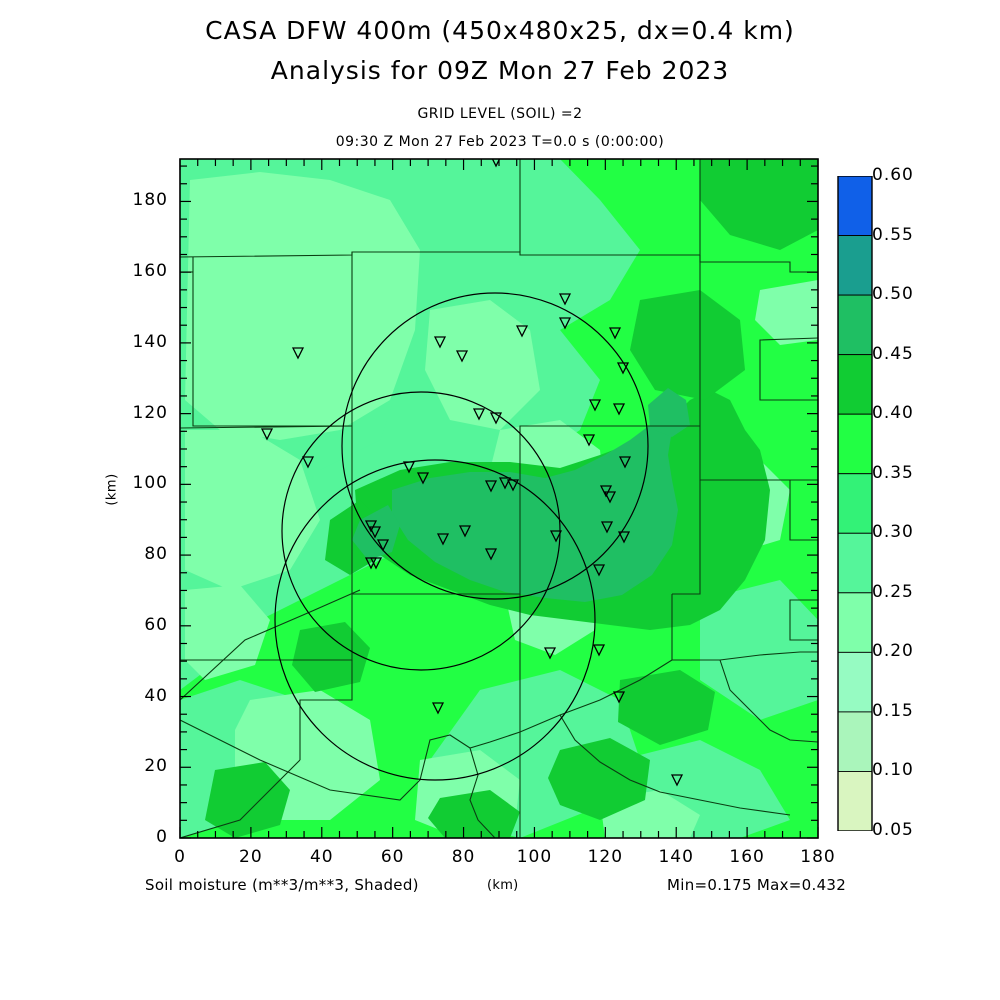 The height and width of the screenshot is (1000, 1000). What do you see at coordinates (150, 412) in the screenshot?
I see `y-tick-label: 120` at bounding box center [150, 412].